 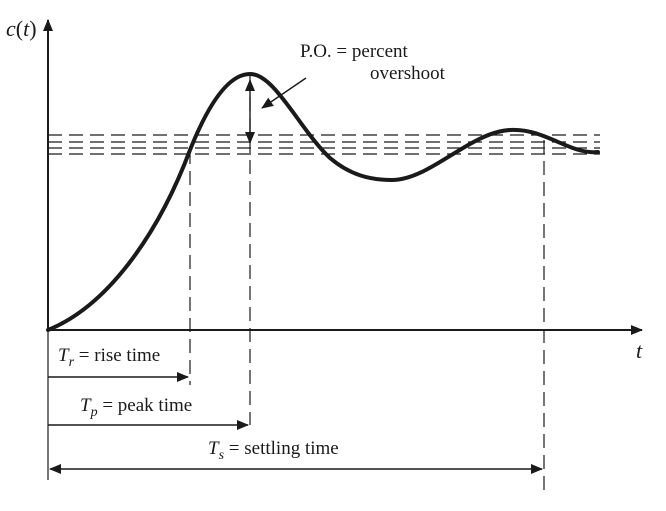 I want to click on x-axis-label: t, so click(x=639, y=350).